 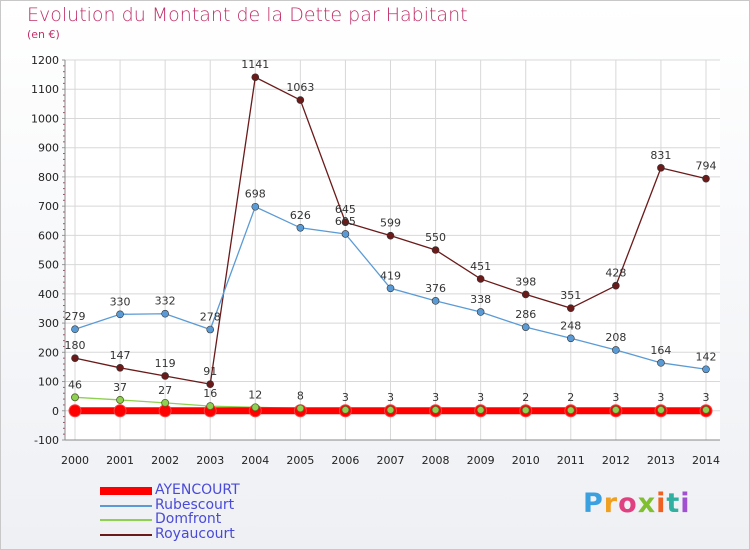 What do you see at coordinates (570, 295) in the screenshot?
I see `data-label: 351` at bounding box center [570, 295].